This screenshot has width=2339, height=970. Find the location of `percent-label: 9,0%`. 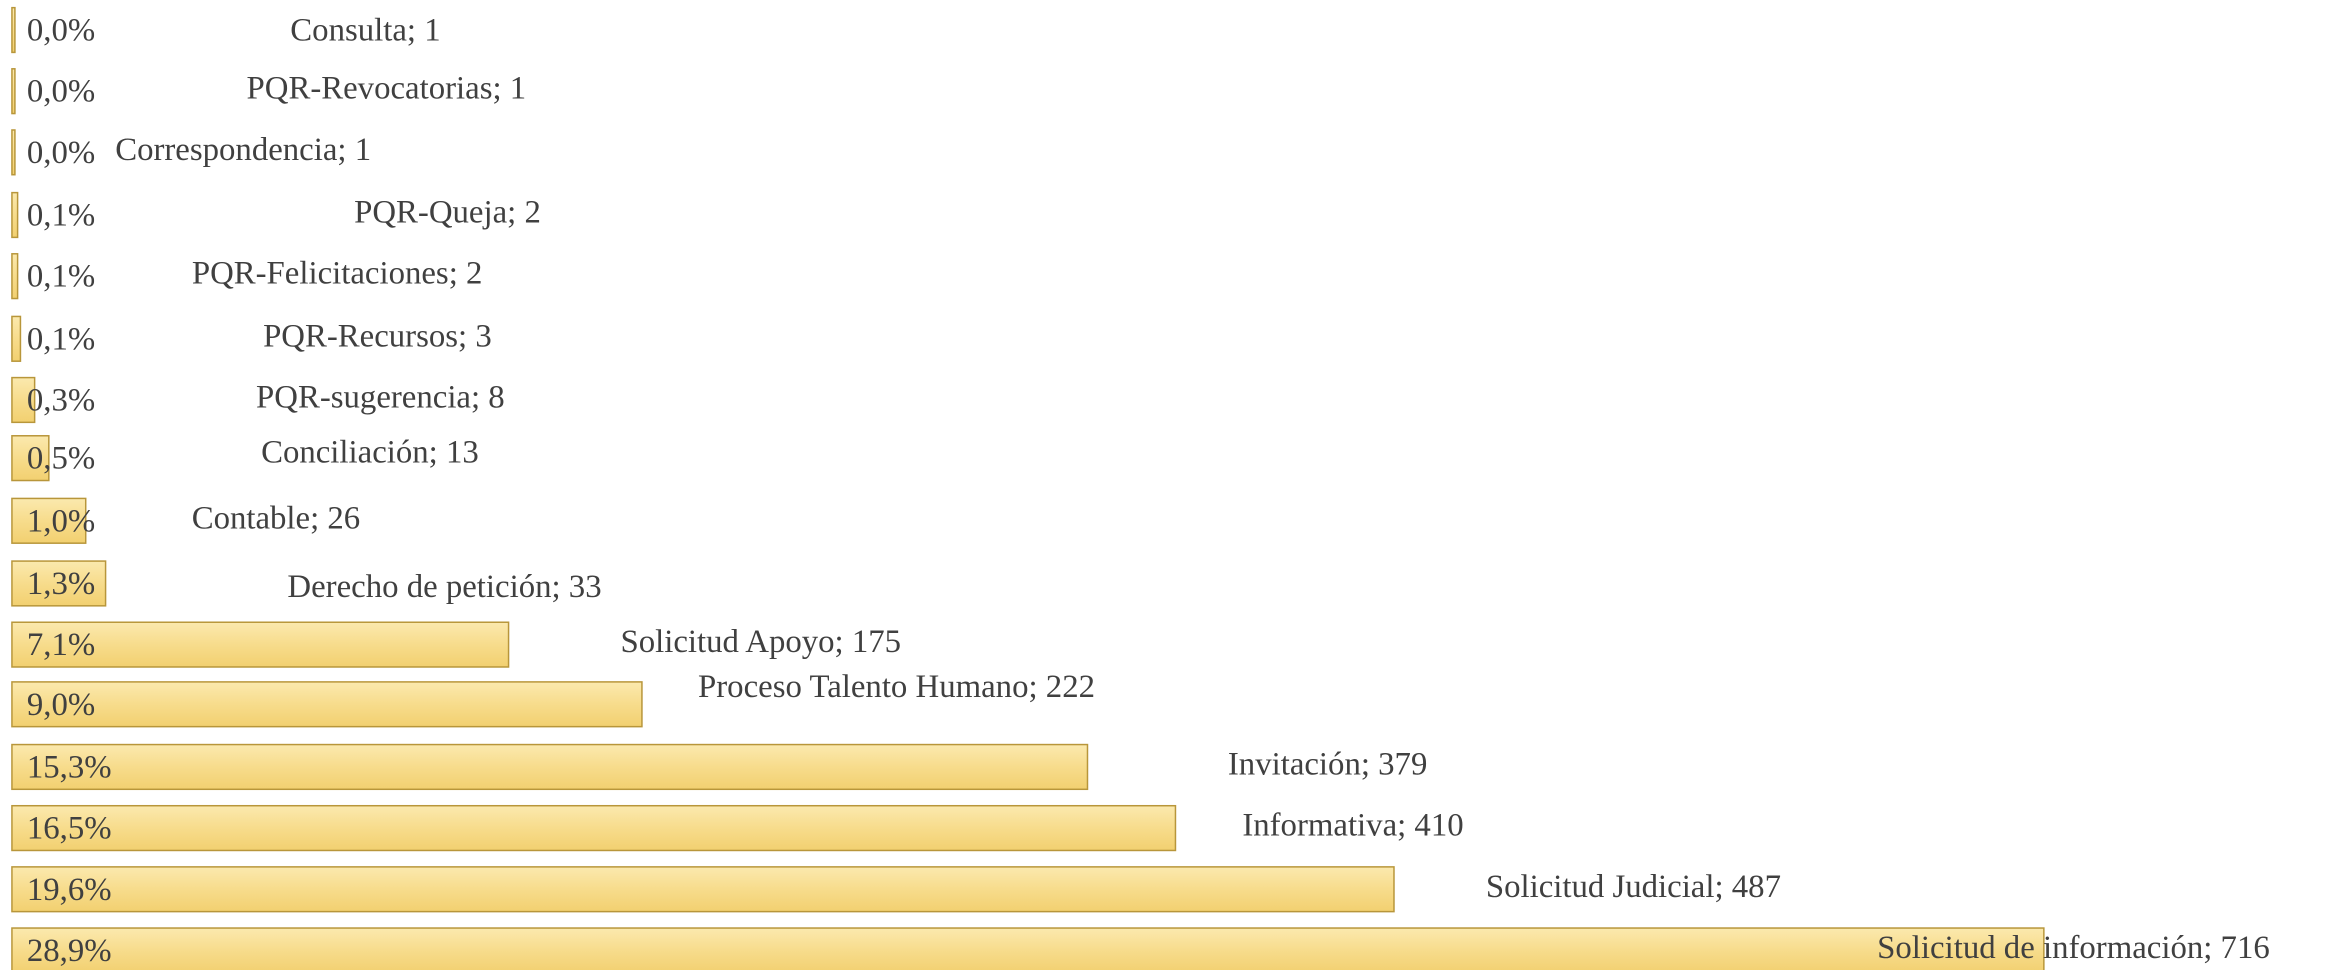

percent-label: 9,0% is located at coordinates (61, 705).